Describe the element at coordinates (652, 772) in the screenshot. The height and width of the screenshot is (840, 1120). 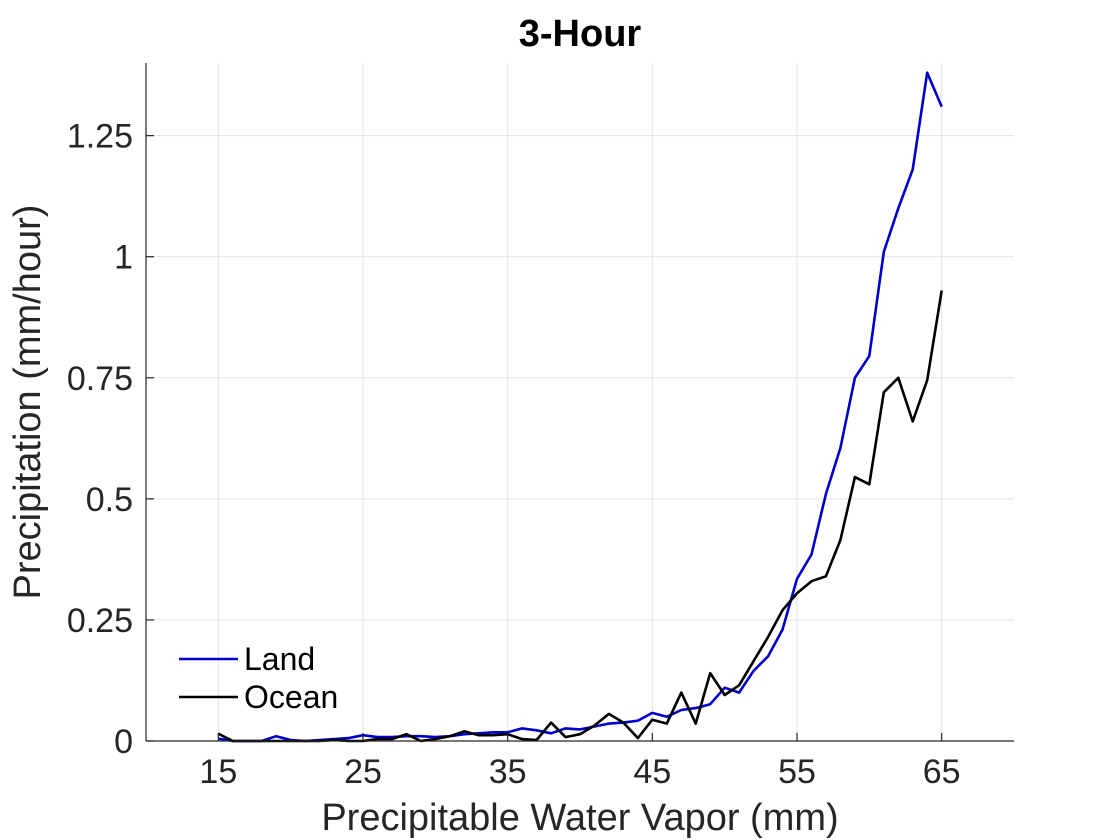
I see `x-tick-label-3: 45` at that location.